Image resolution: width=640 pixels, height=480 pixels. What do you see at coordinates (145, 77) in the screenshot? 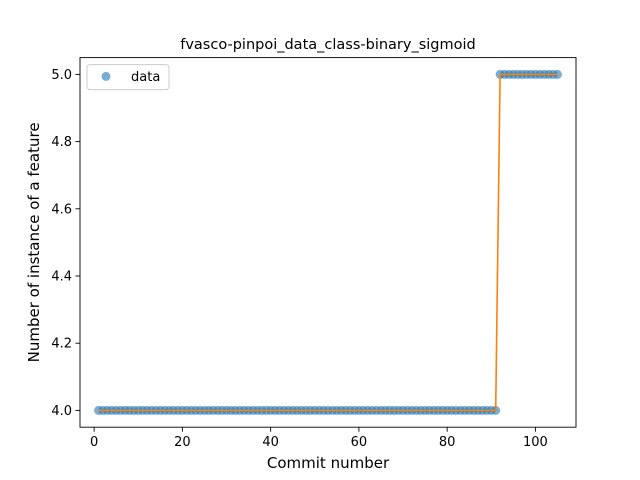
I see `legend-label-data: data` at bounding box center [145, 77].